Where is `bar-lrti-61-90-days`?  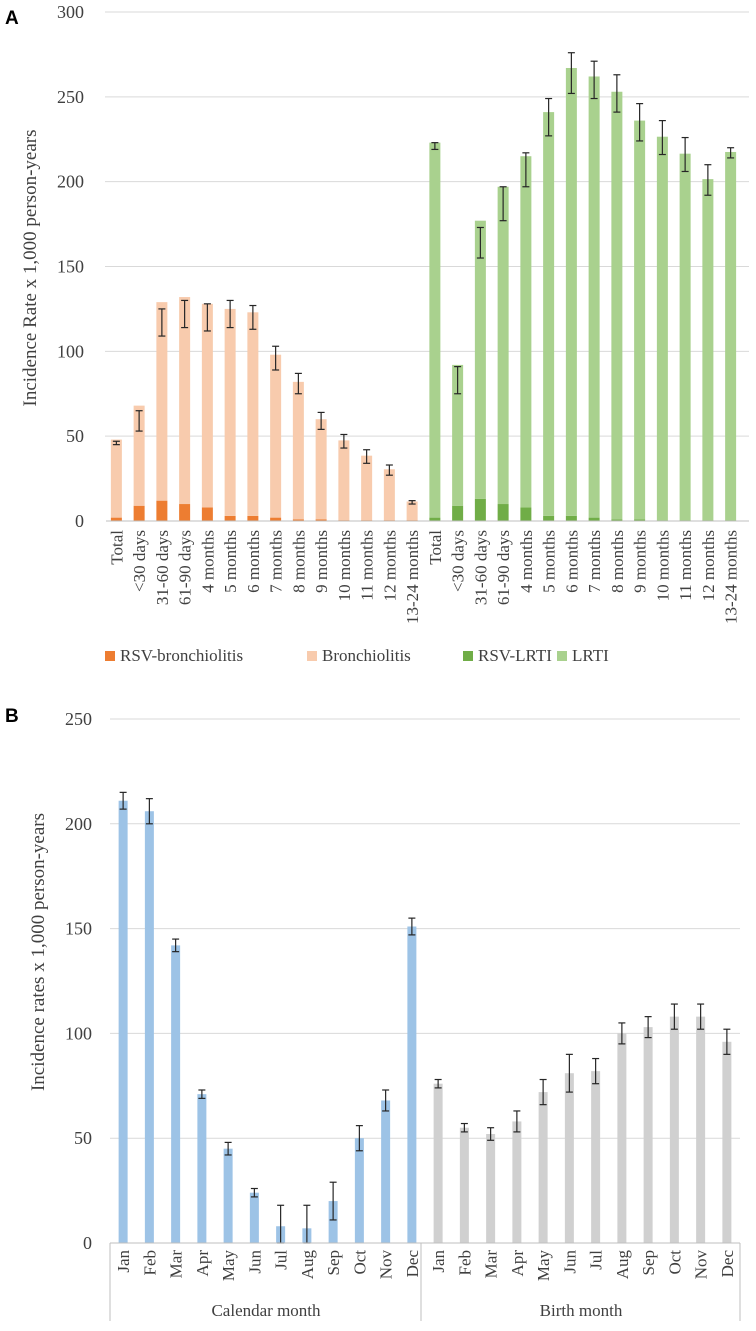
bar-lrti-61-90-days is located at coordinates (503, 345).